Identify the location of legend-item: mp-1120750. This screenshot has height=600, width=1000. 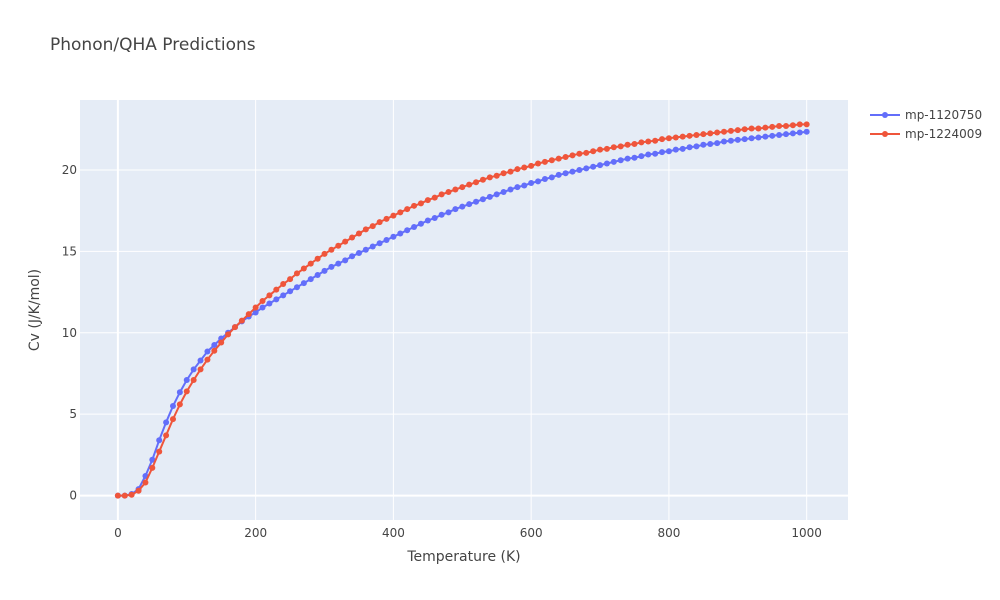
(926, 115).